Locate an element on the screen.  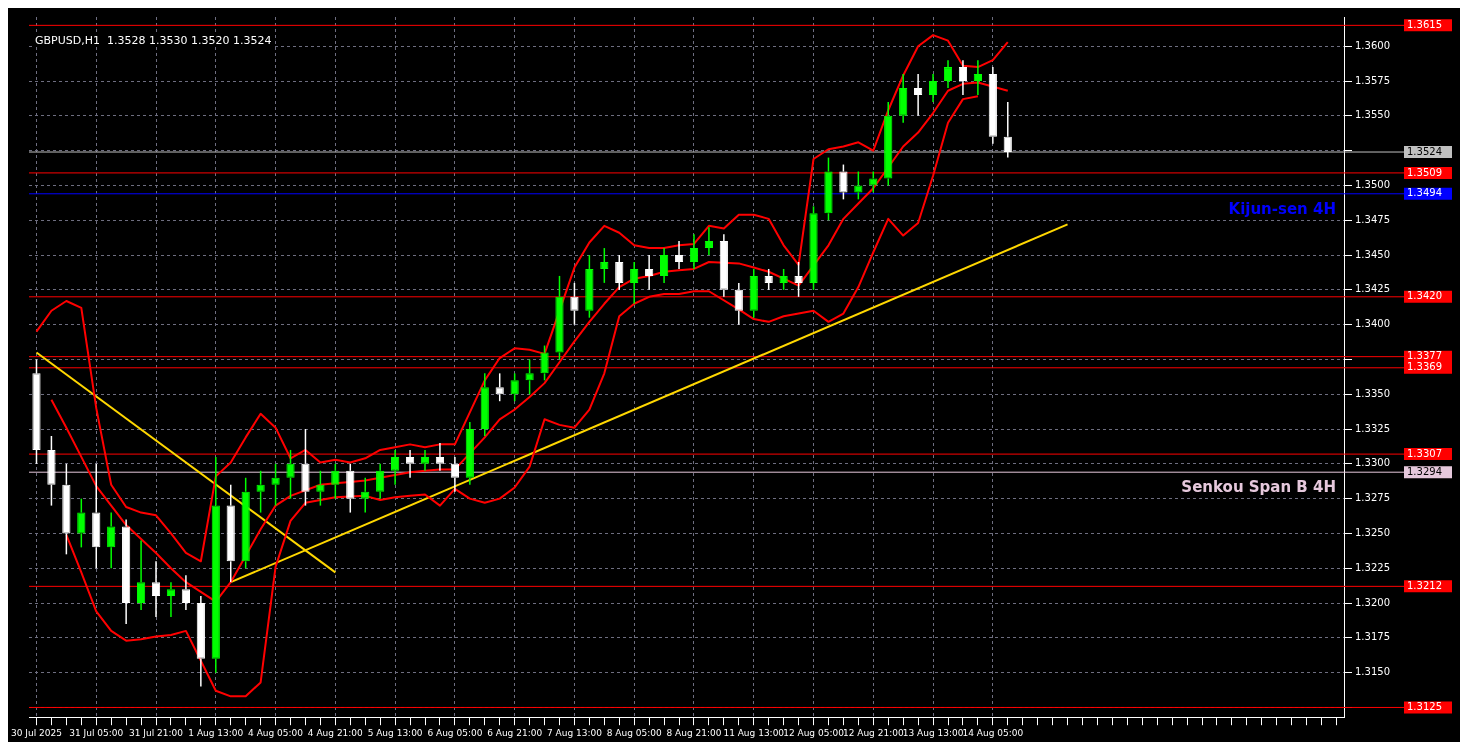
x-tick-label: 31 Jul 21:00 is located at coordinates (156, 732).